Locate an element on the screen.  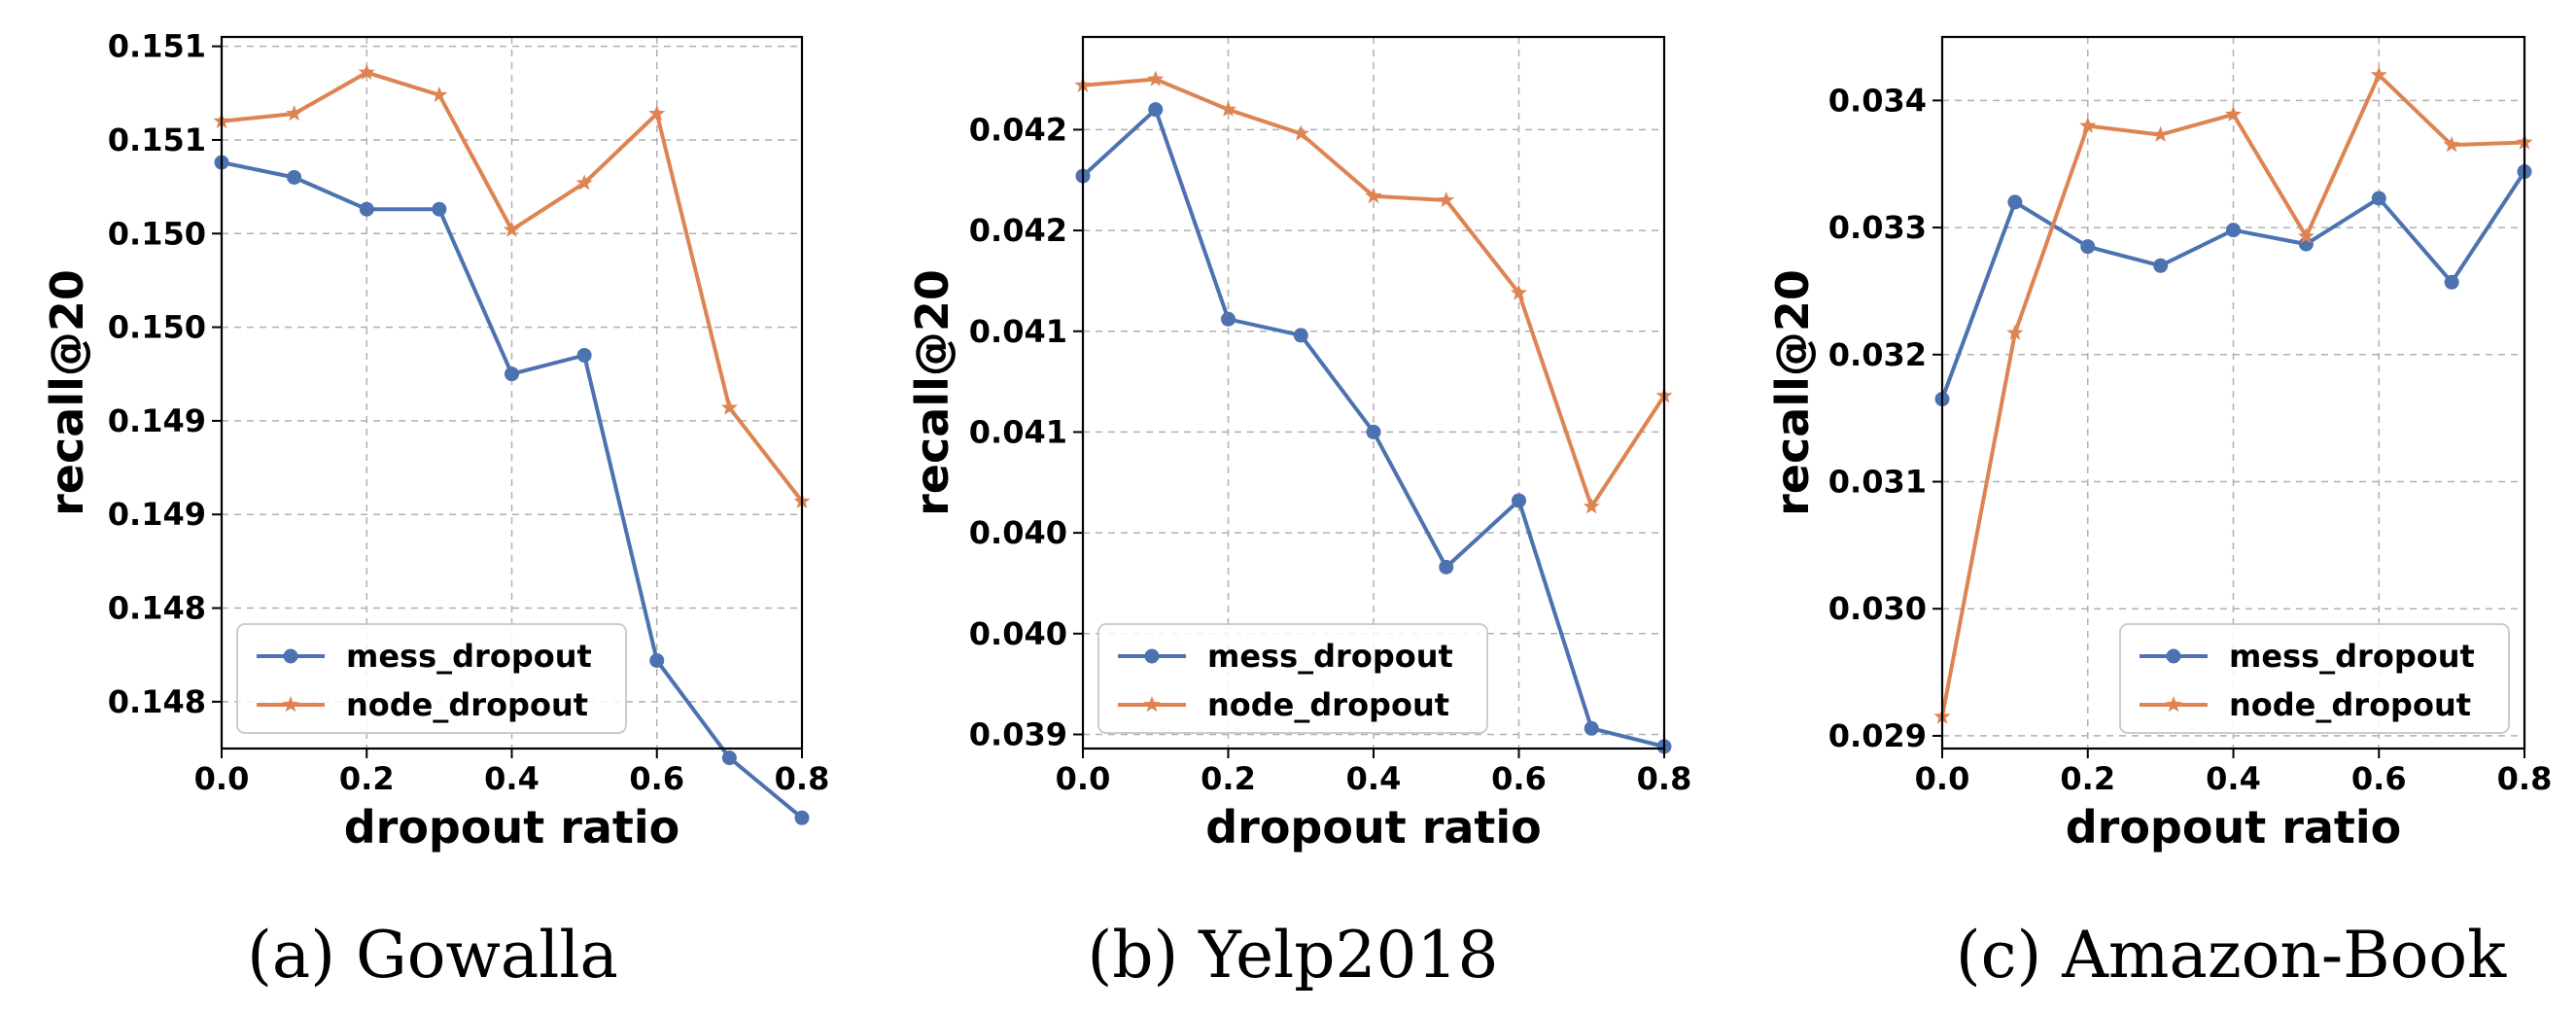
y-tick-label: 0.031 is located at coordinates (1877, 482).